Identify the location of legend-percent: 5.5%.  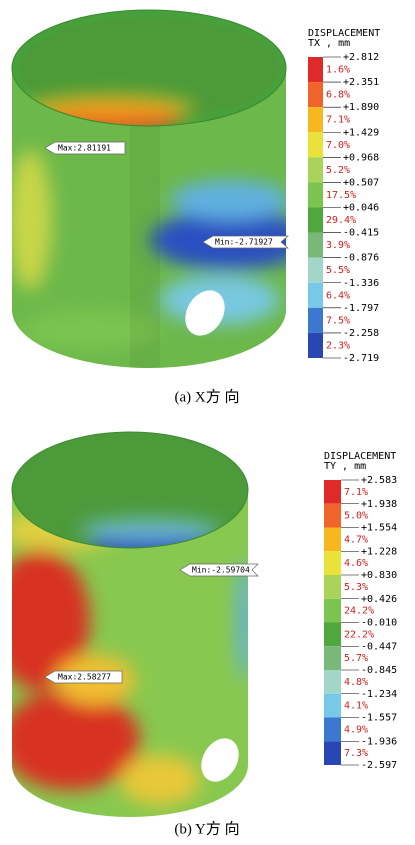
(338, 270).